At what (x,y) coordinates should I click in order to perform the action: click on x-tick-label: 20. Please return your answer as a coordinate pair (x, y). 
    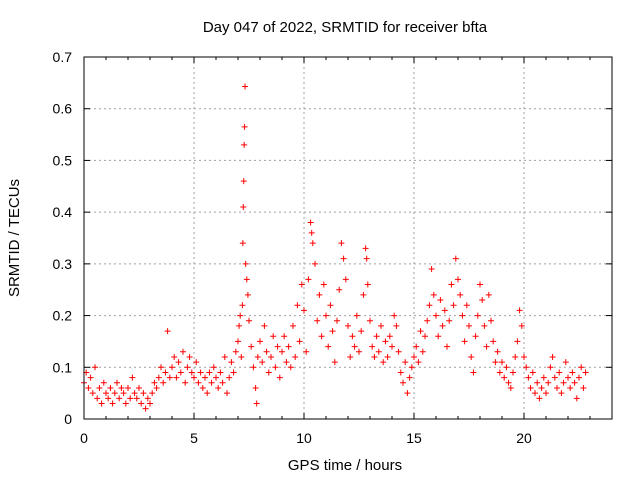
    Looking at the image, I should click on (524, 438).